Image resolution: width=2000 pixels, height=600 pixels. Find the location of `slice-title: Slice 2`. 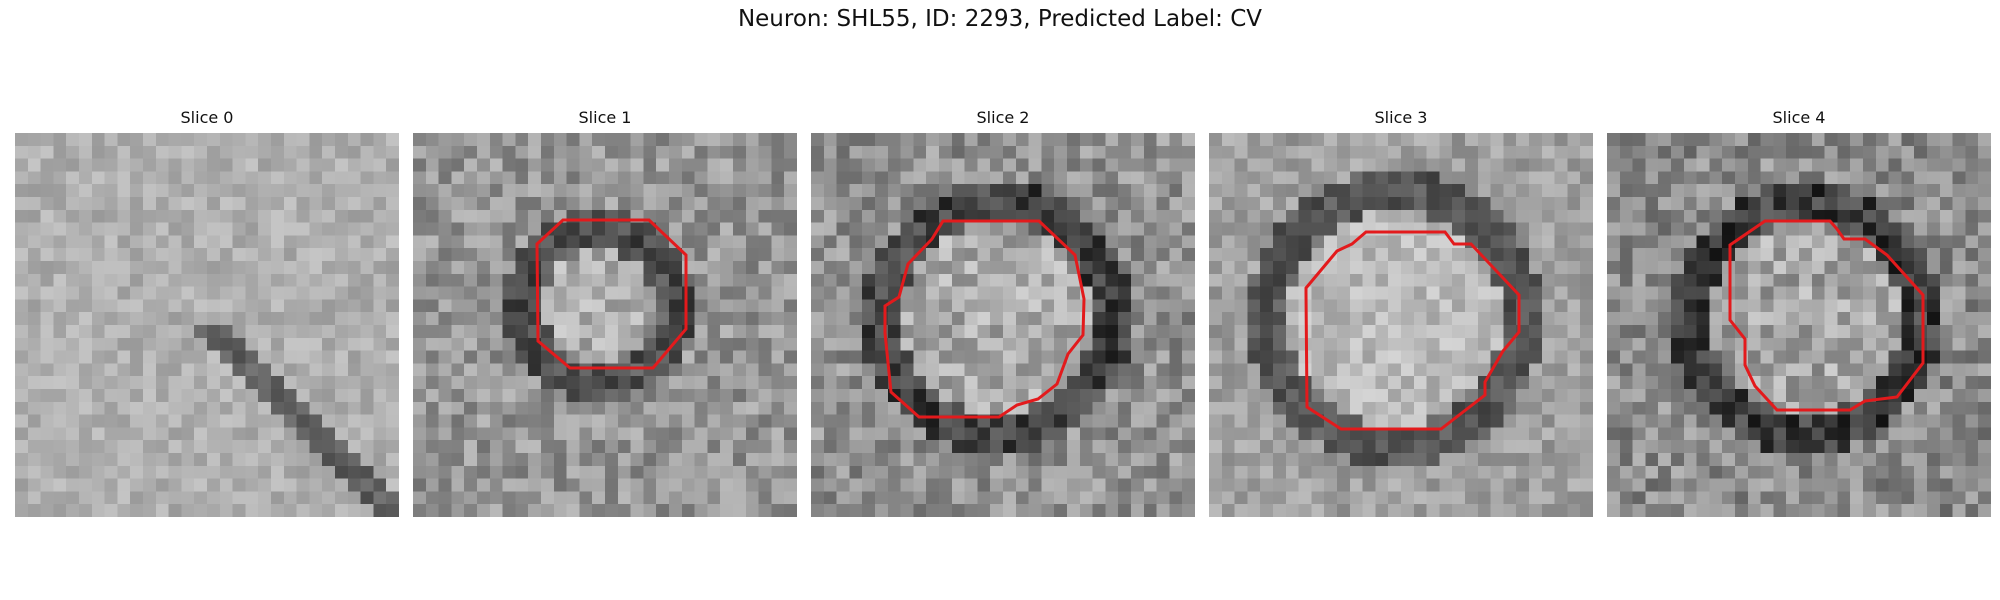

slice-title: Slice 2 is located at coordinates (1003, 117).